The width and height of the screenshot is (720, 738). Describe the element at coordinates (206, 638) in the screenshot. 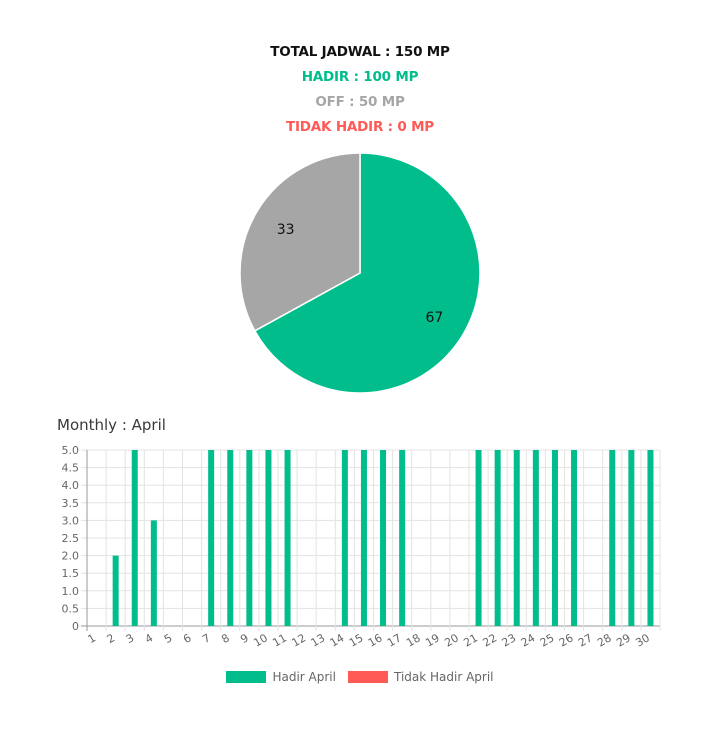

I see `x-tick-label: 7` at that location.